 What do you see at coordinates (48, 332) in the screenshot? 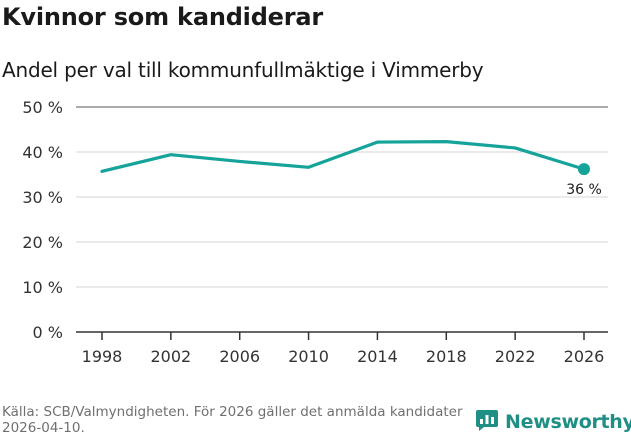
I see `y-tick-label-0: 0 %` at bounding box center [48, 332].